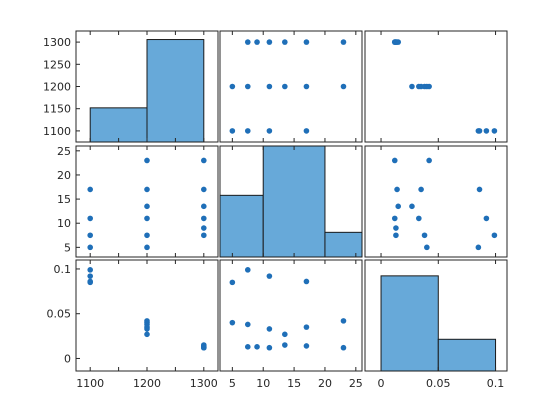 The width and height of the screenshot is (560, 420). I want to click on y-tick-label-var1: 1100, so click(57, 131).